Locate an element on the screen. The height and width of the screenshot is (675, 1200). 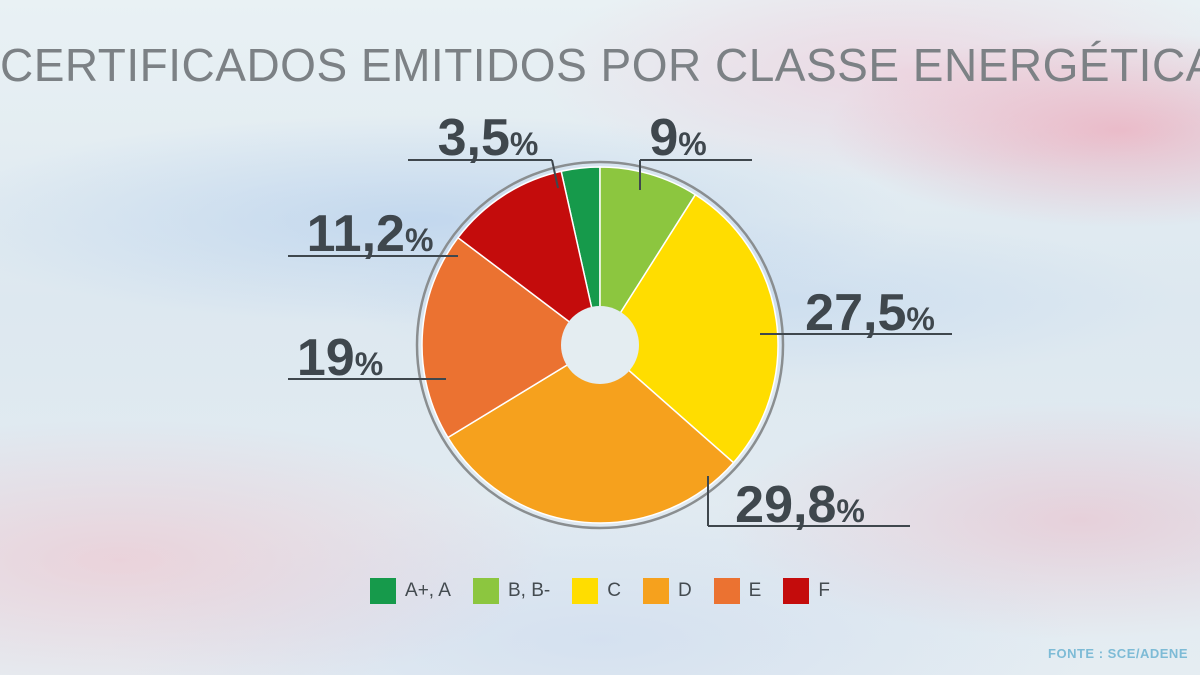
legend-label: C is located at coordinates (614, 590).